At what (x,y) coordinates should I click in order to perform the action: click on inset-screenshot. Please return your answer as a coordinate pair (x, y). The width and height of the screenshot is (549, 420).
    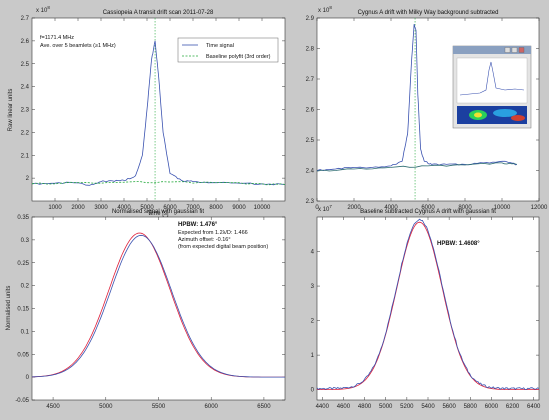
    Looking at the image, I should click on (492, 87).